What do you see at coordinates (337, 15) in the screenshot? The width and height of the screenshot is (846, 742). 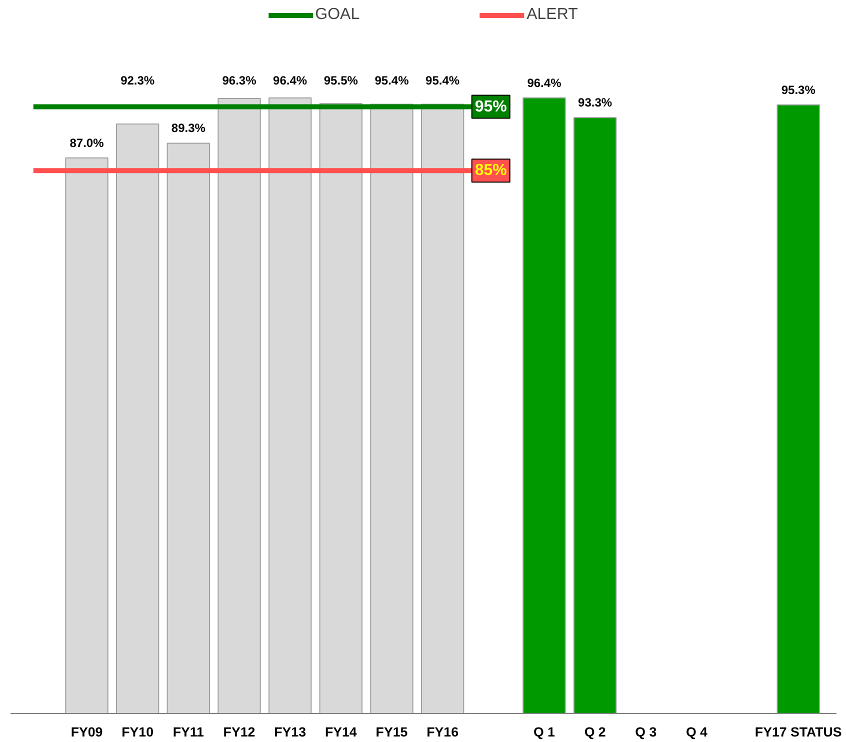 I see `legend-label: GOAL` at bounding box center [337, 15].